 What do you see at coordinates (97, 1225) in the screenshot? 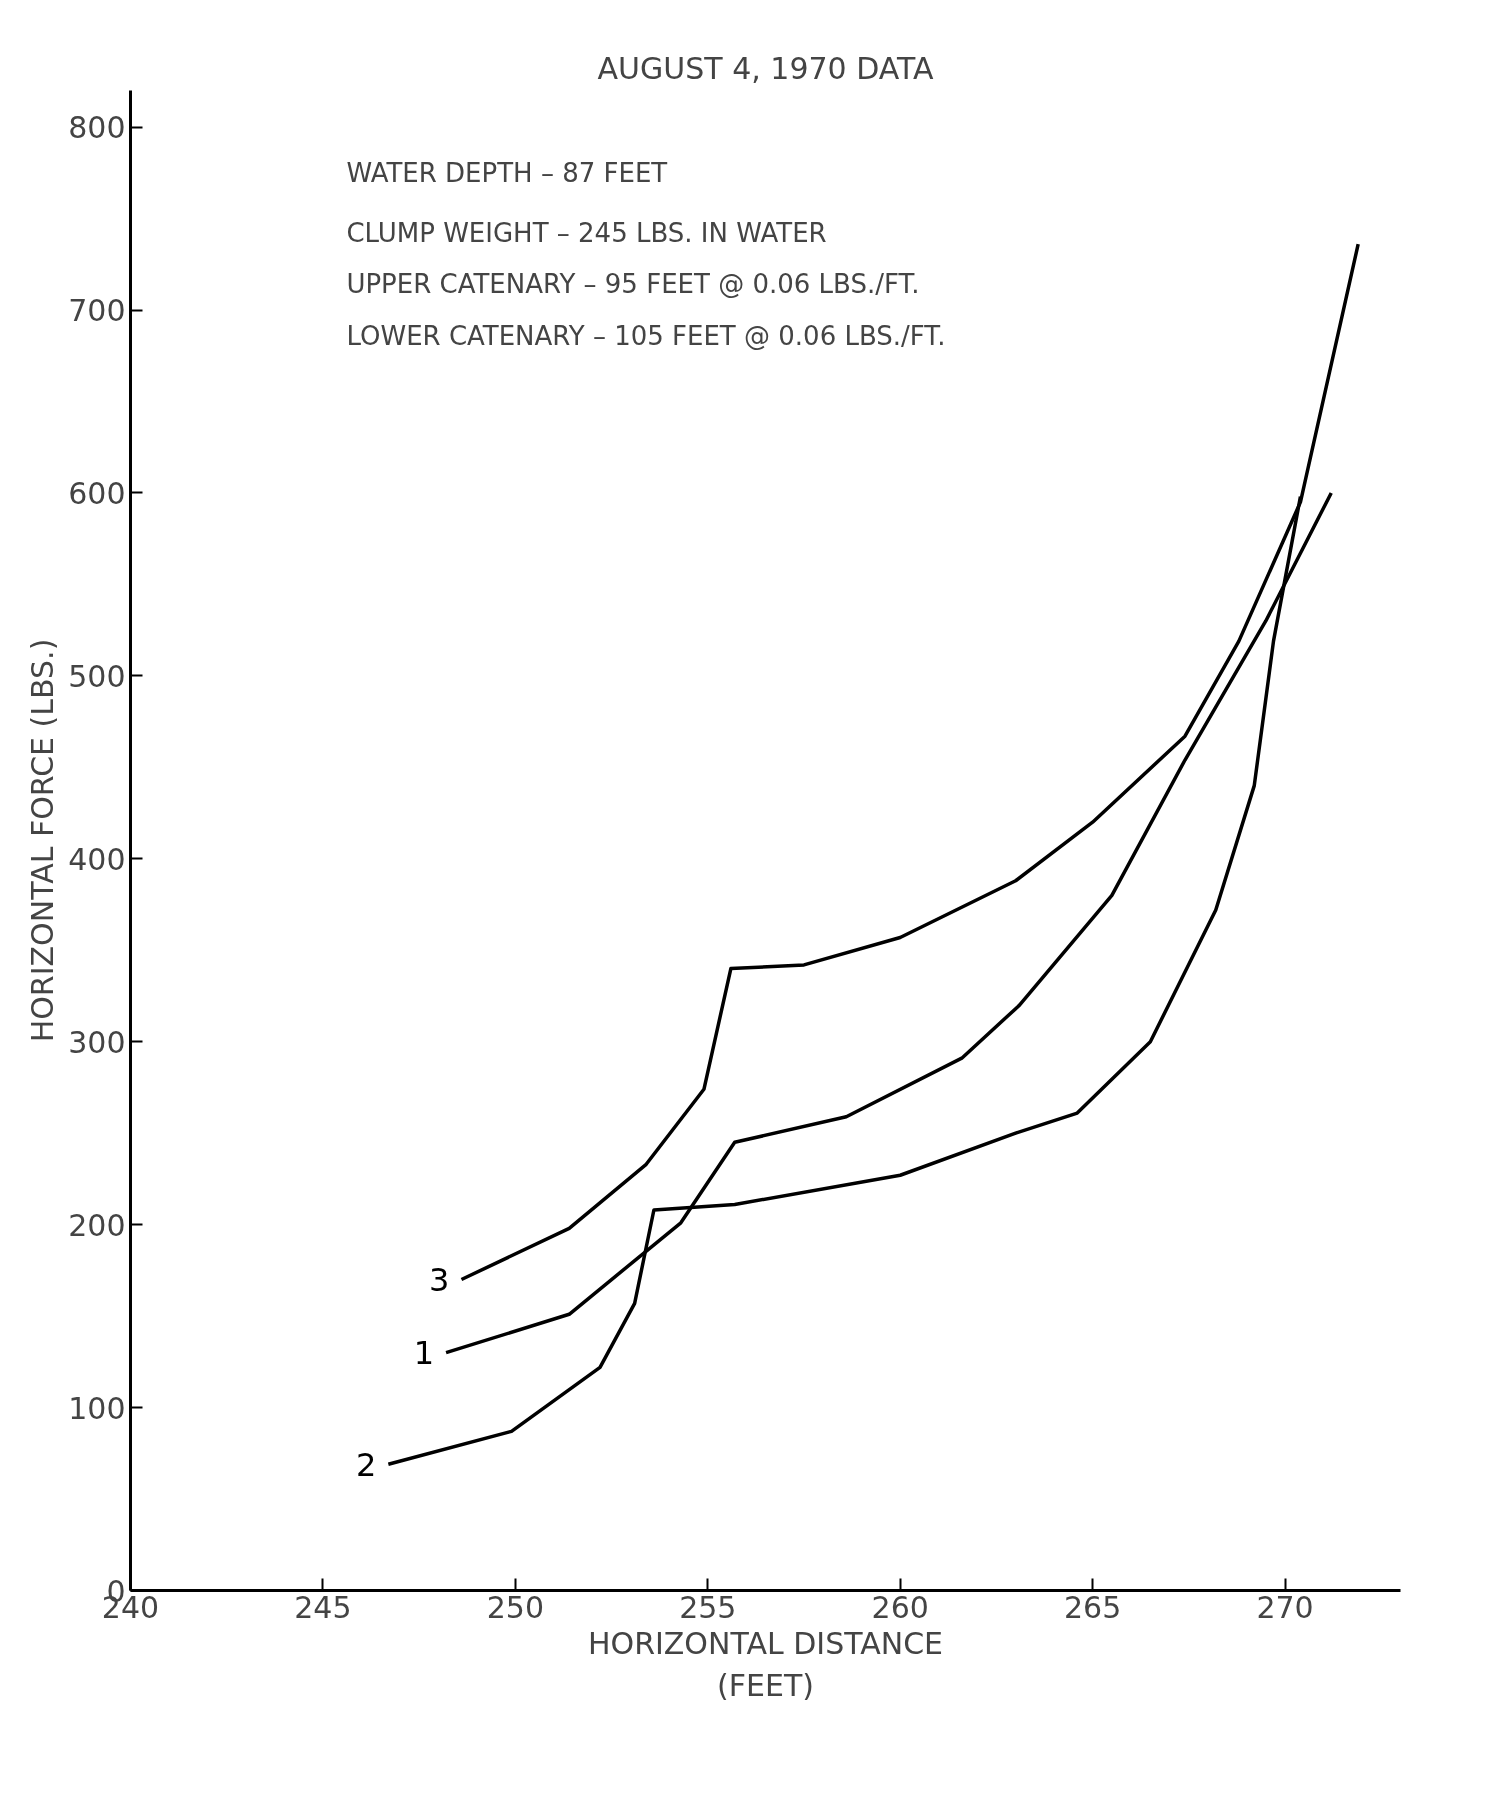
I see `y-tick-label: 200` at bounding box center [97, 1225].